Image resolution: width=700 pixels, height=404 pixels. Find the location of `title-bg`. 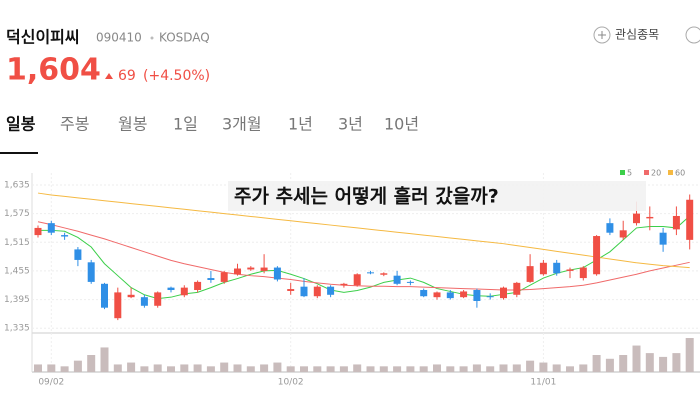

title-bg is located at coordinates (437, 196).